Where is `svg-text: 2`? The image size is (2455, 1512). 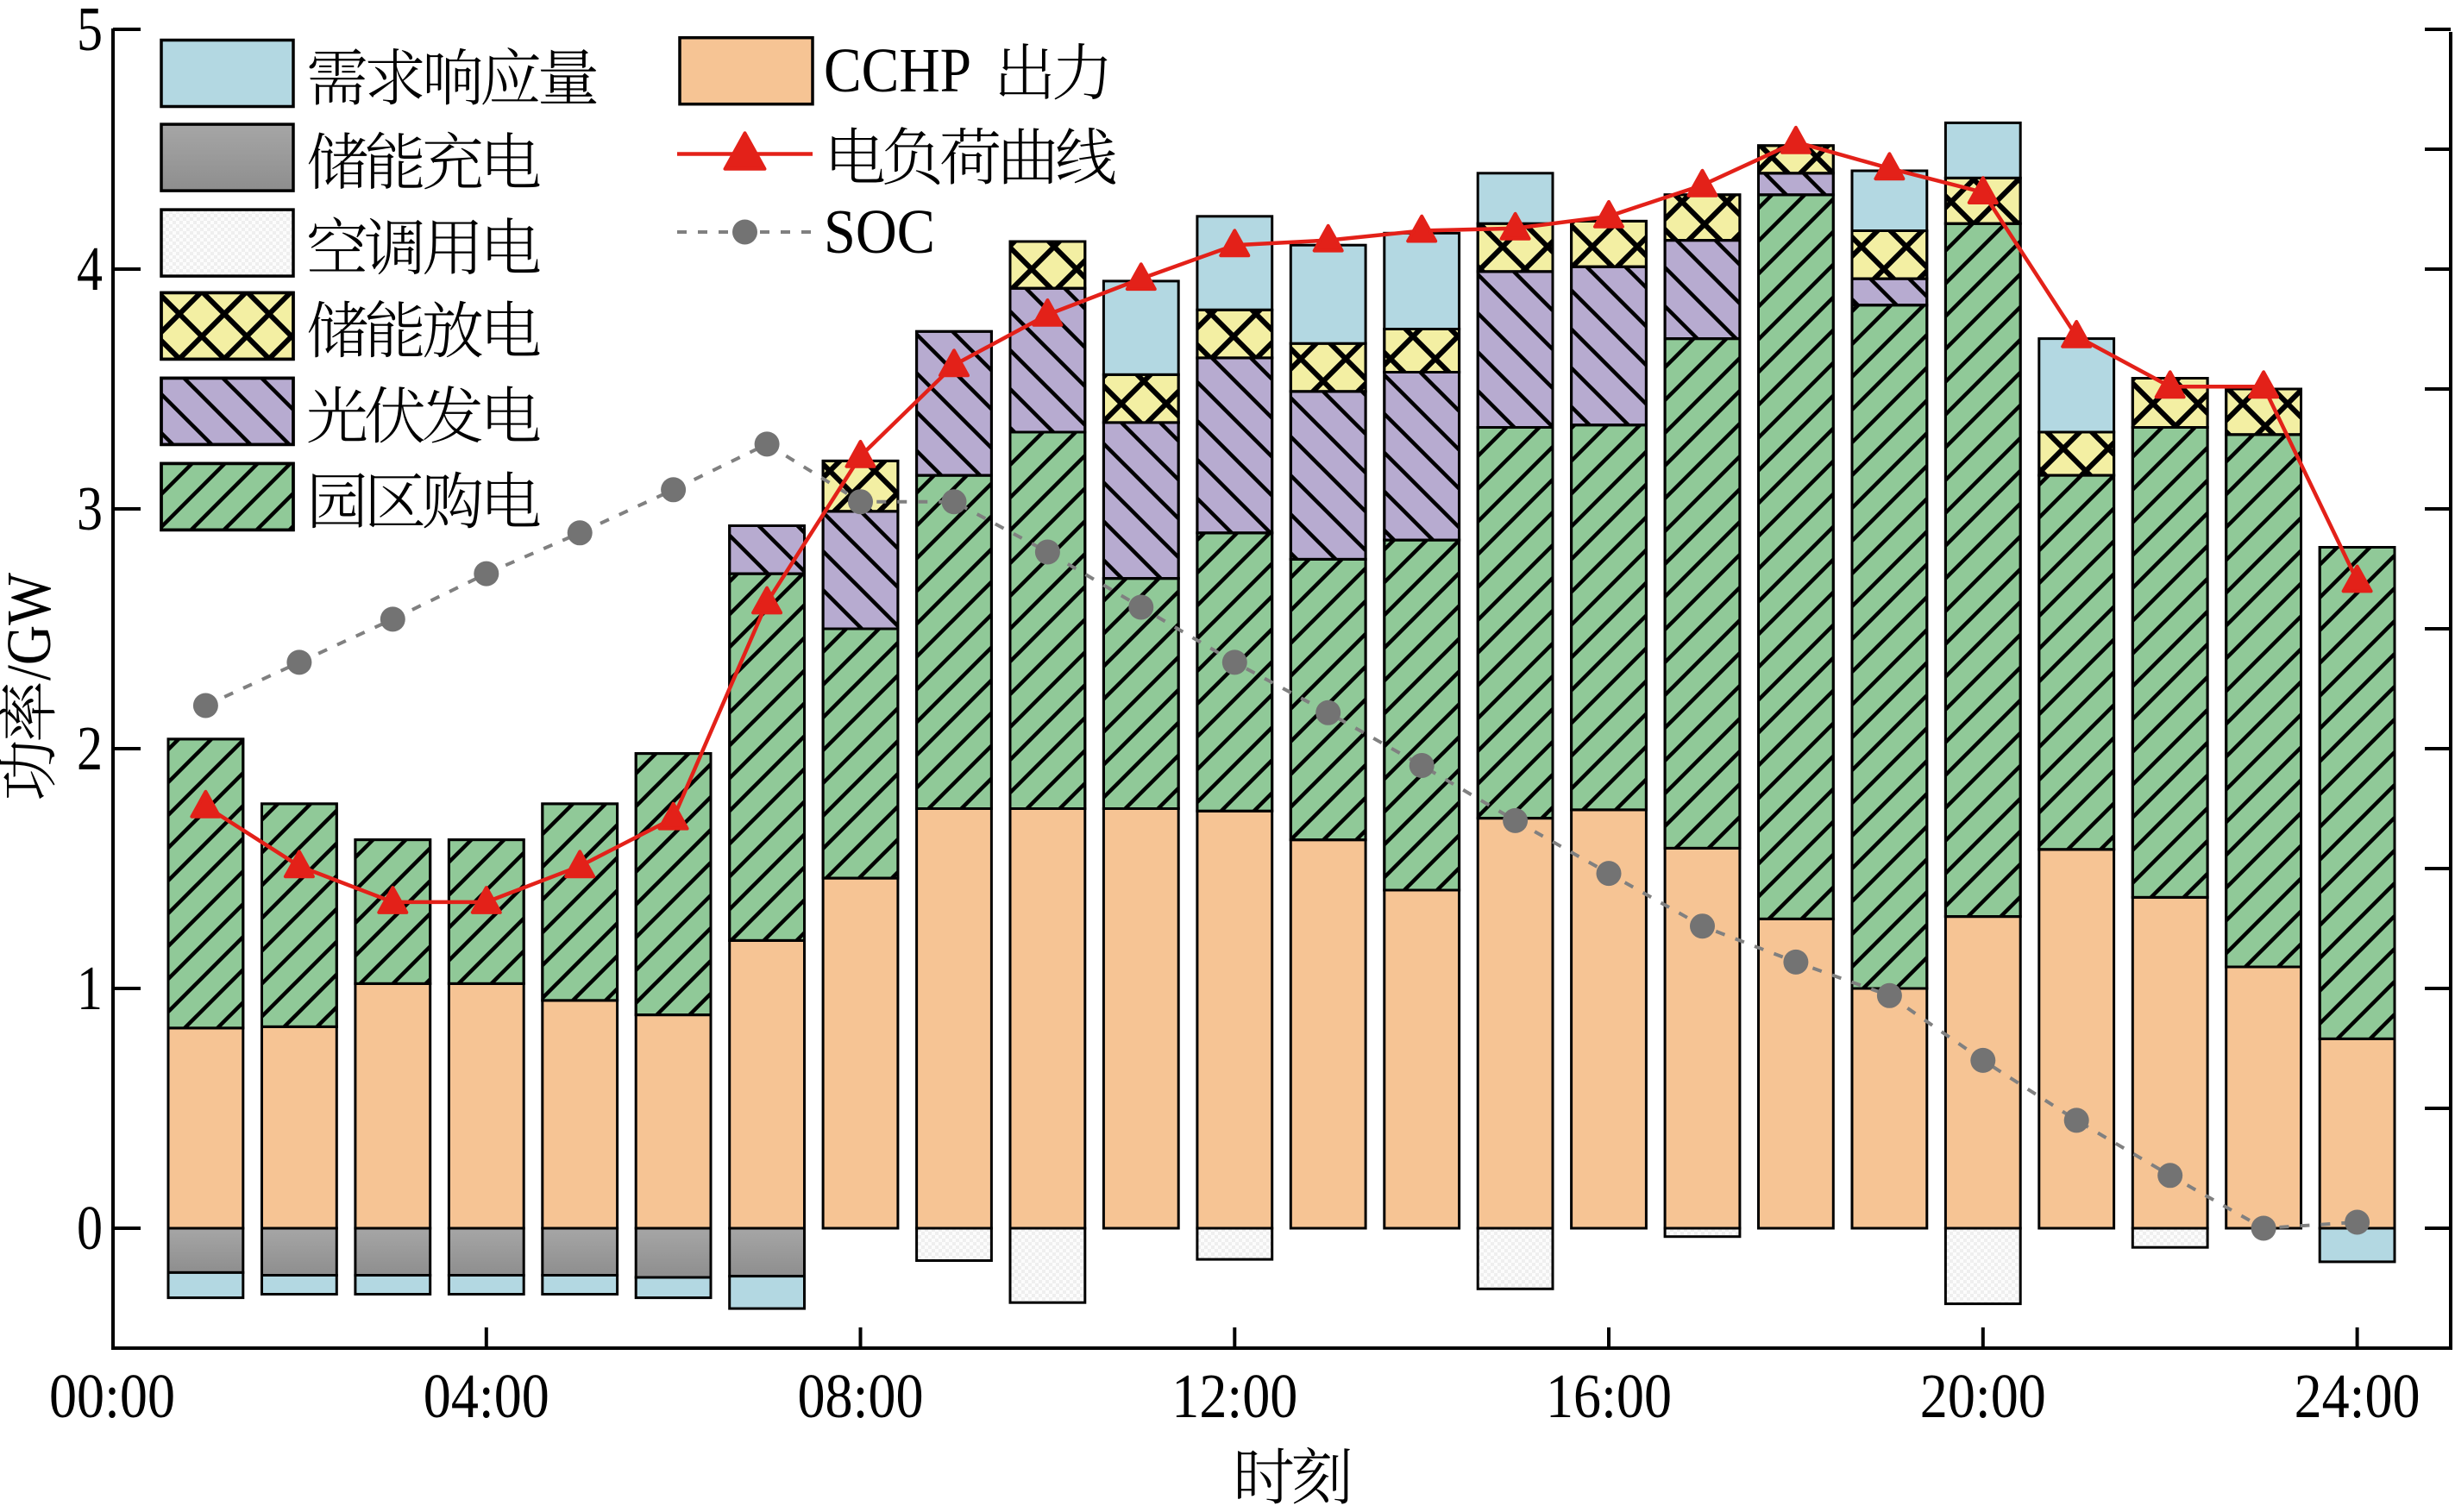
svg-text: 2 is located at coordinates (90, 748).